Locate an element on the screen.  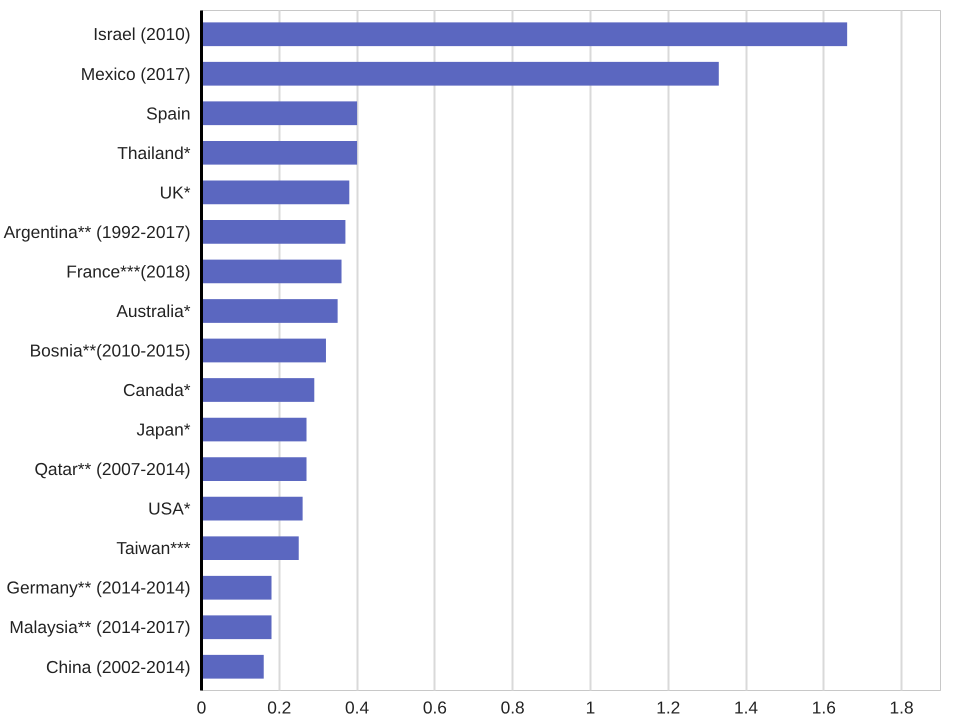
y-tick-label: Spain is located at coordinates (168, 113).